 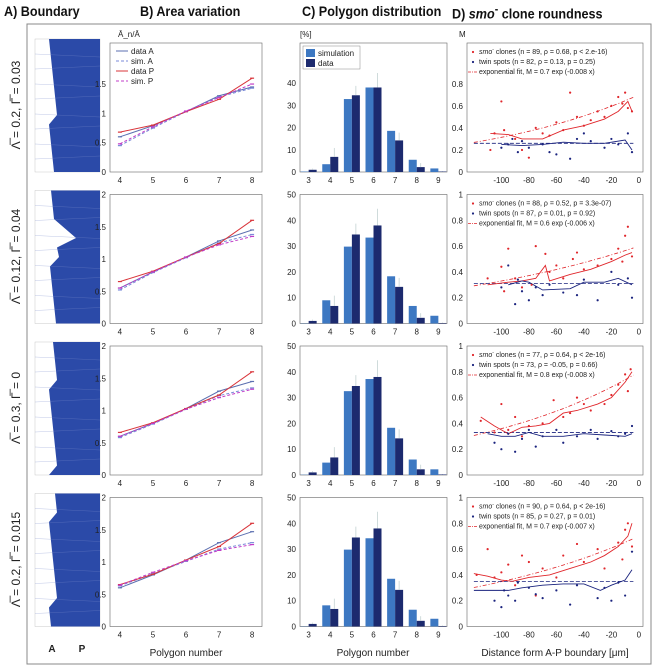 I want to click on x-axis-label-distance: Distance form A-P boundary [μm], so click(x=555, y=653).